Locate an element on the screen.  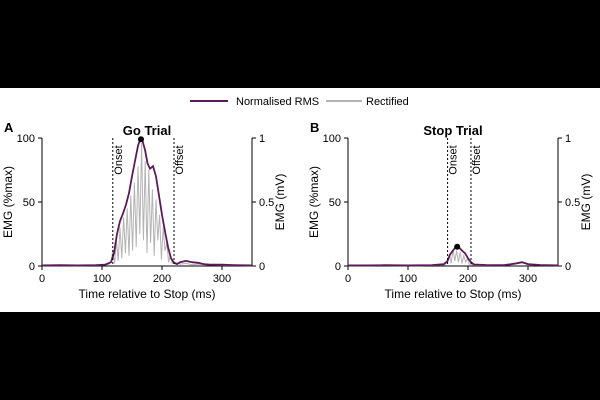
legend: Normalised RMS Rectified is located at coordinates (299, 102).